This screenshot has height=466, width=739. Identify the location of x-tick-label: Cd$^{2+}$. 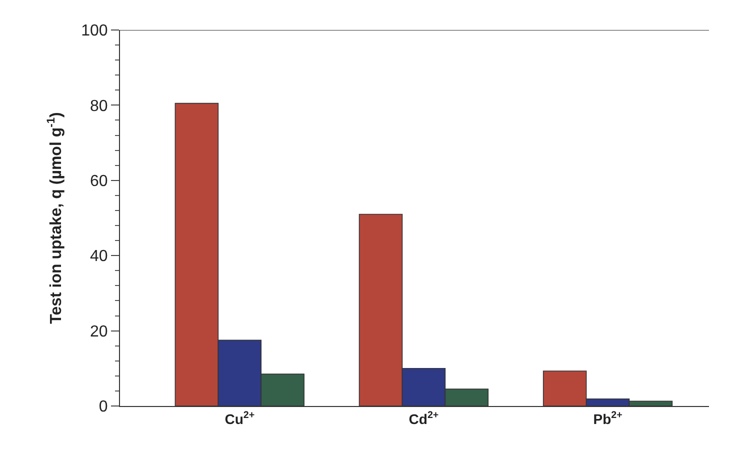
(423, 418).